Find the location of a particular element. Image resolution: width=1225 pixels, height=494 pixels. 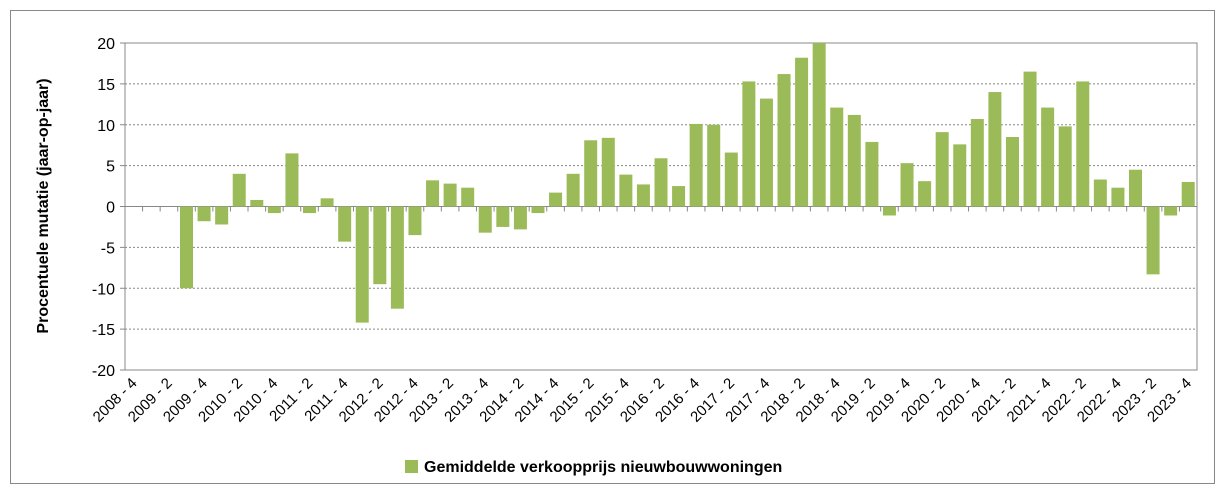

y-tick-label: -5 is located at coordinates (108, 248).